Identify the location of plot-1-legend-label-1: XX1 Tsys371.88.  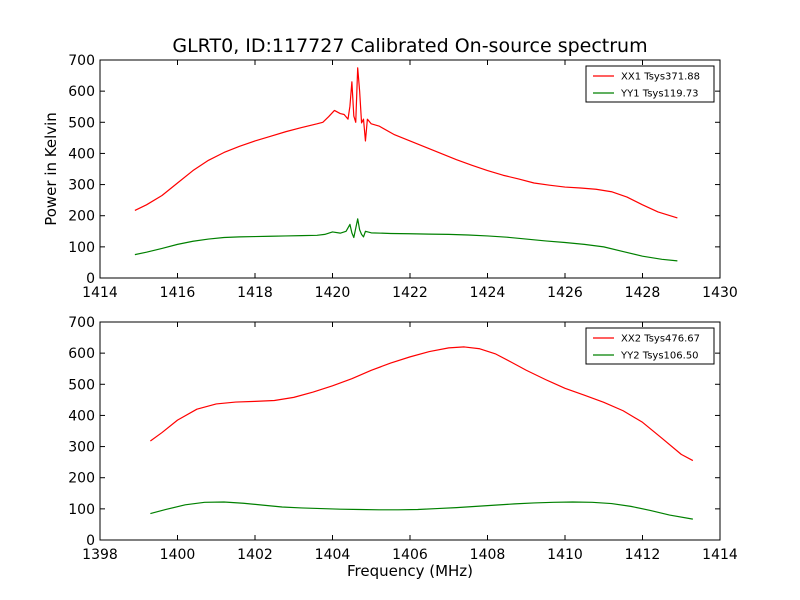
(660, 77).